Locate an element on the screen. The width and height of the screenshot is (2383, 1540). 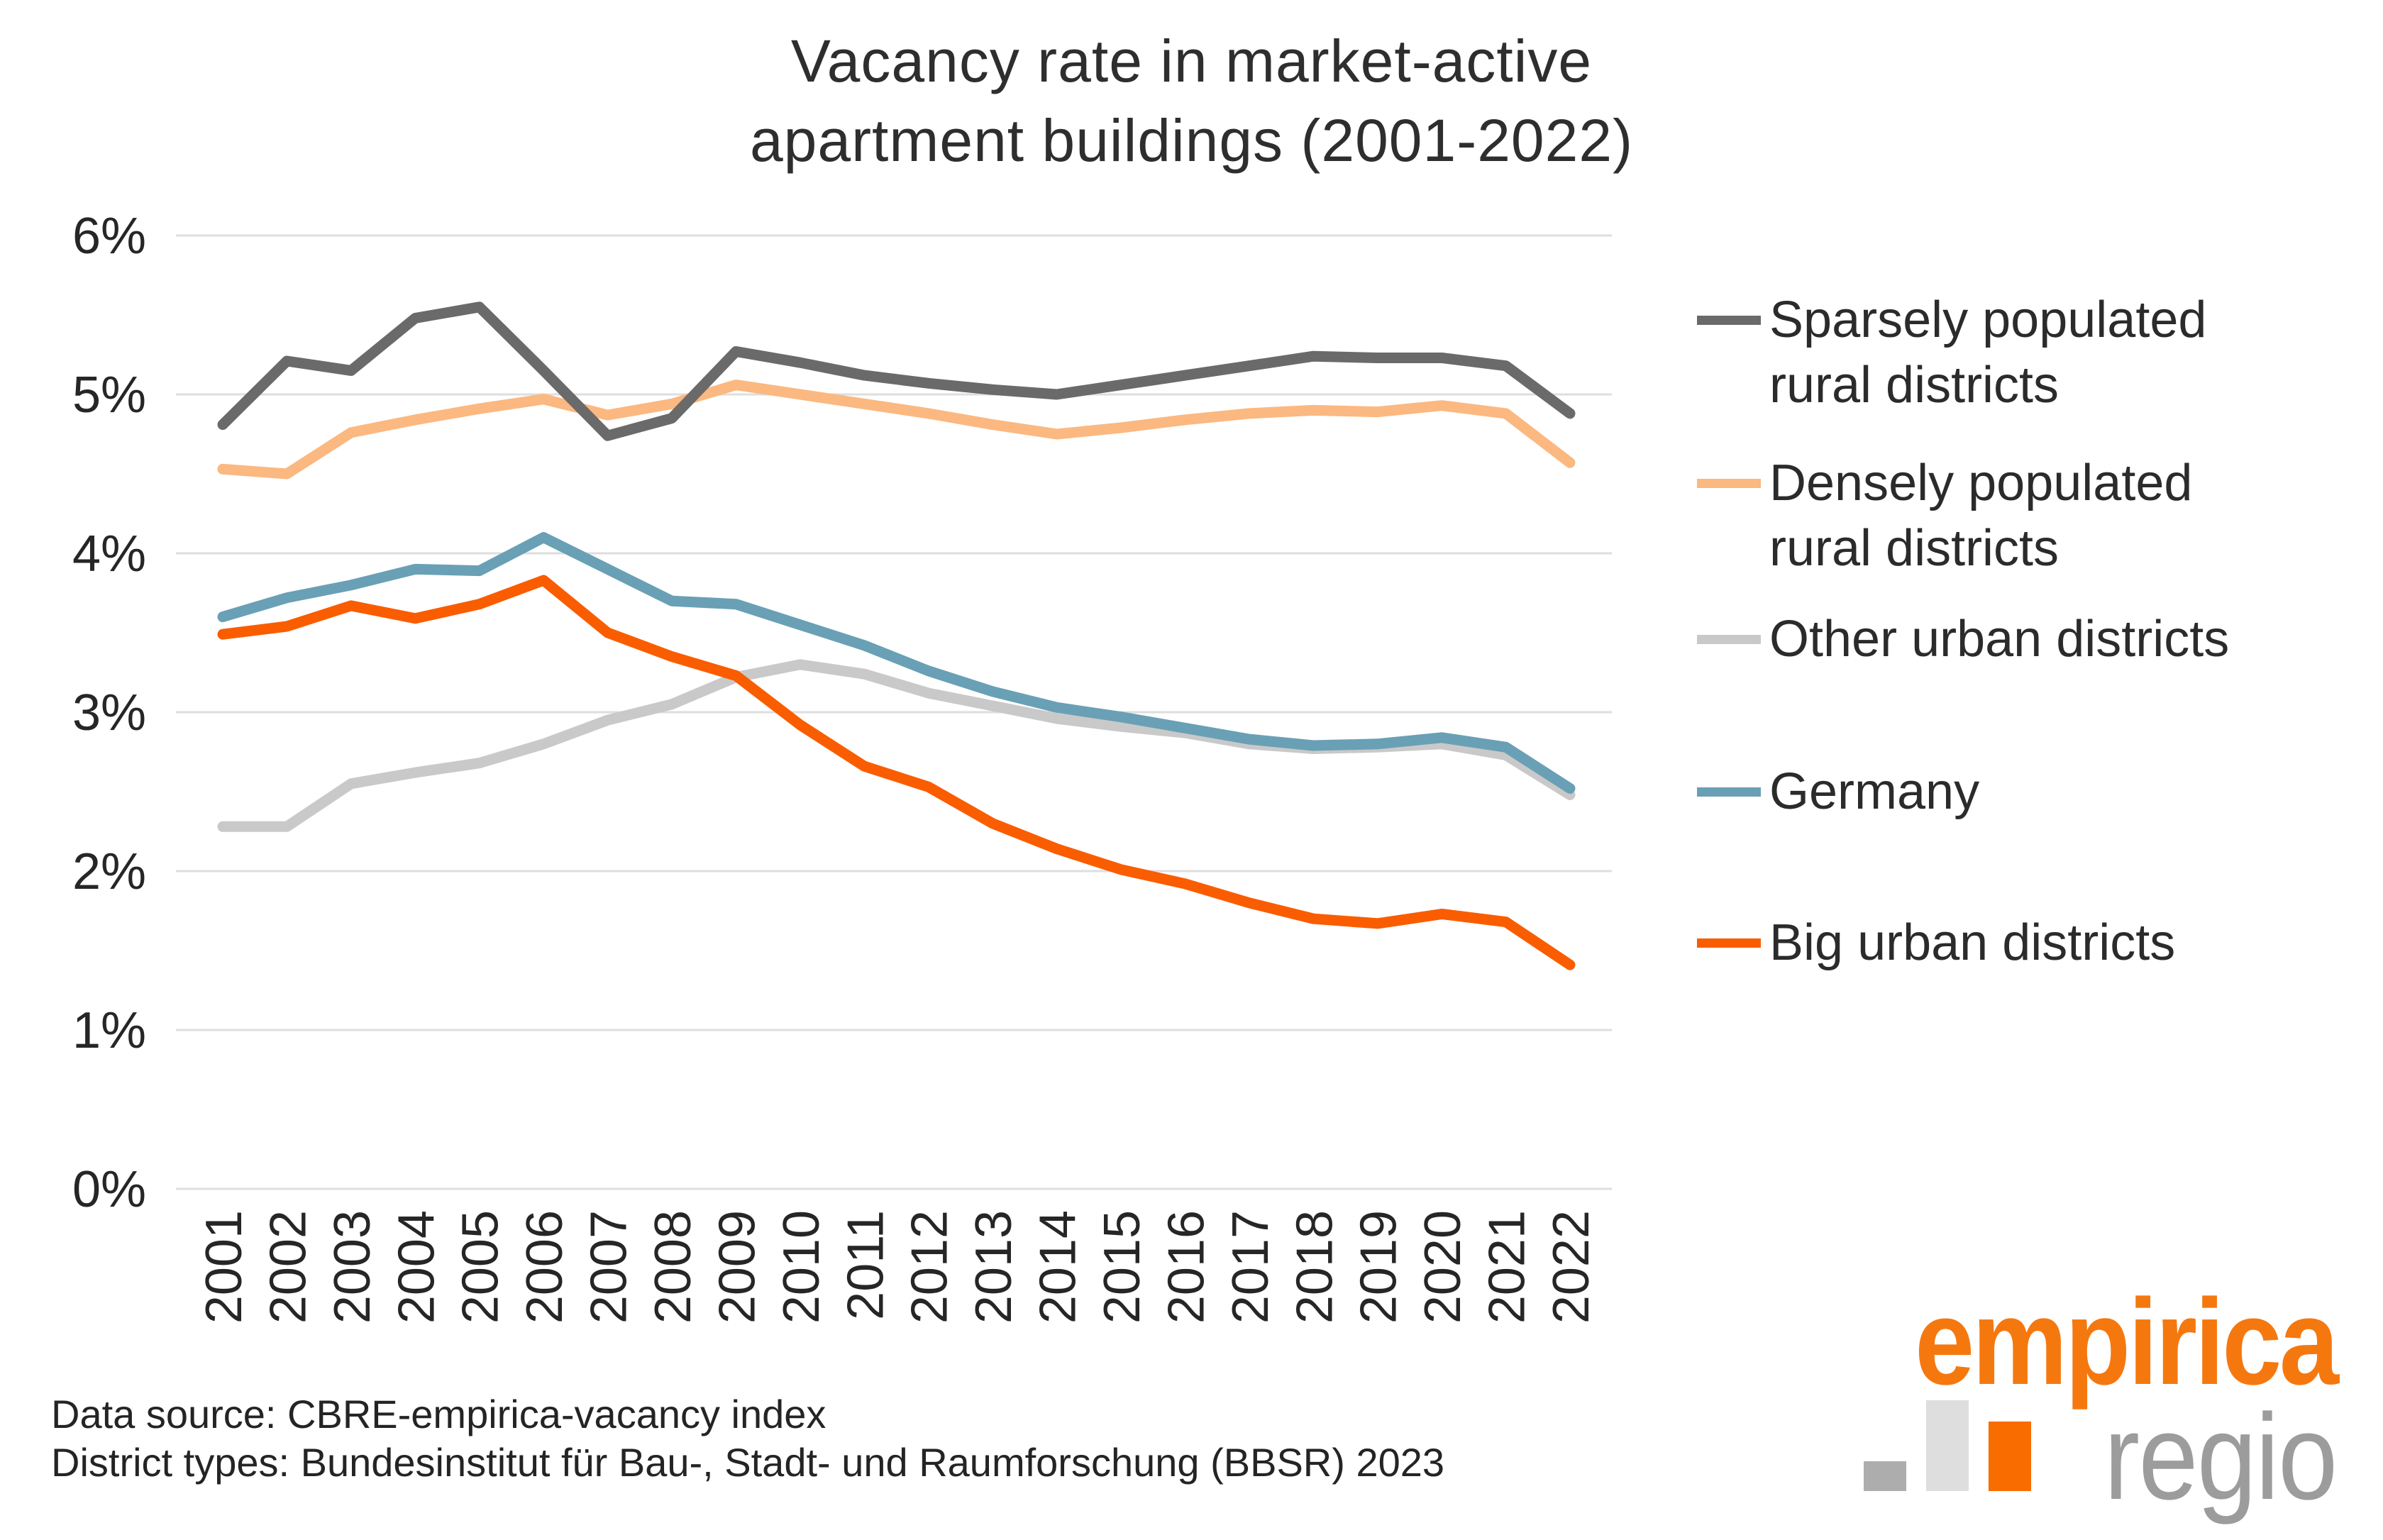
x-tick-label: 2003 is located at coordinates (353, 1267).